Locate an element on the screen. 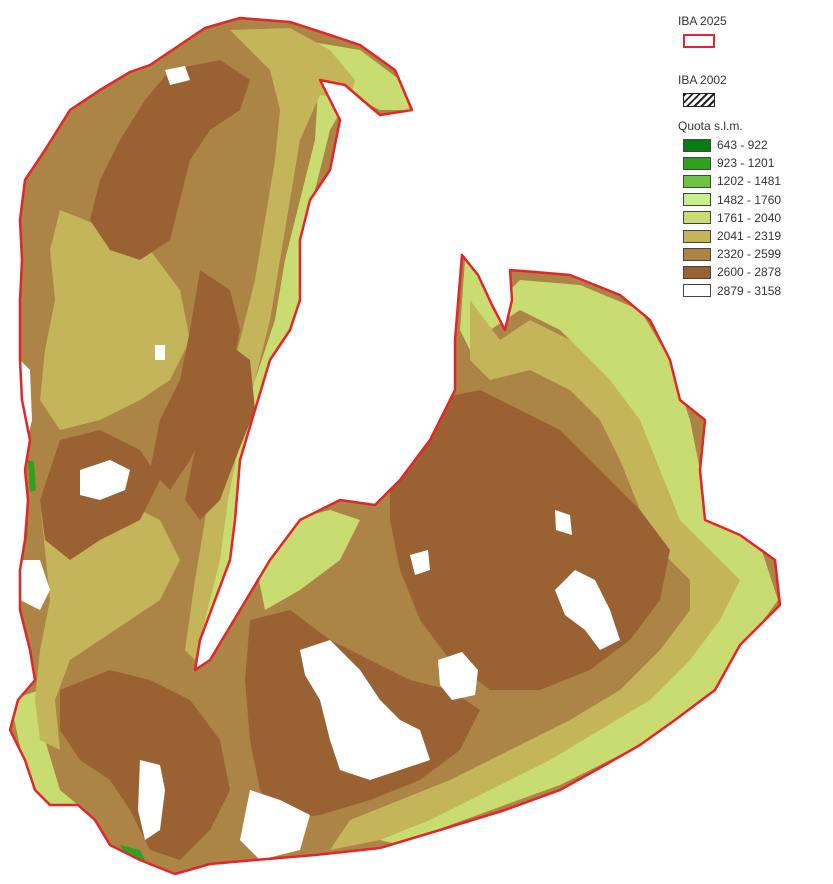  elevation-range-label: 2879 - 3158 is located at coordinates (749, 290).